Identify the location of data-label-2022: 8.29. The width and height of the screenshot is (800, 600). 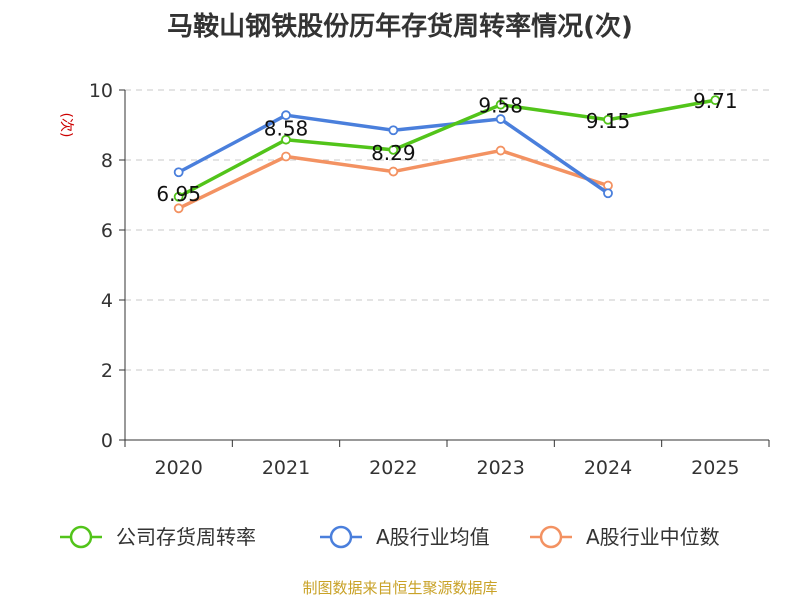
(393, 153).